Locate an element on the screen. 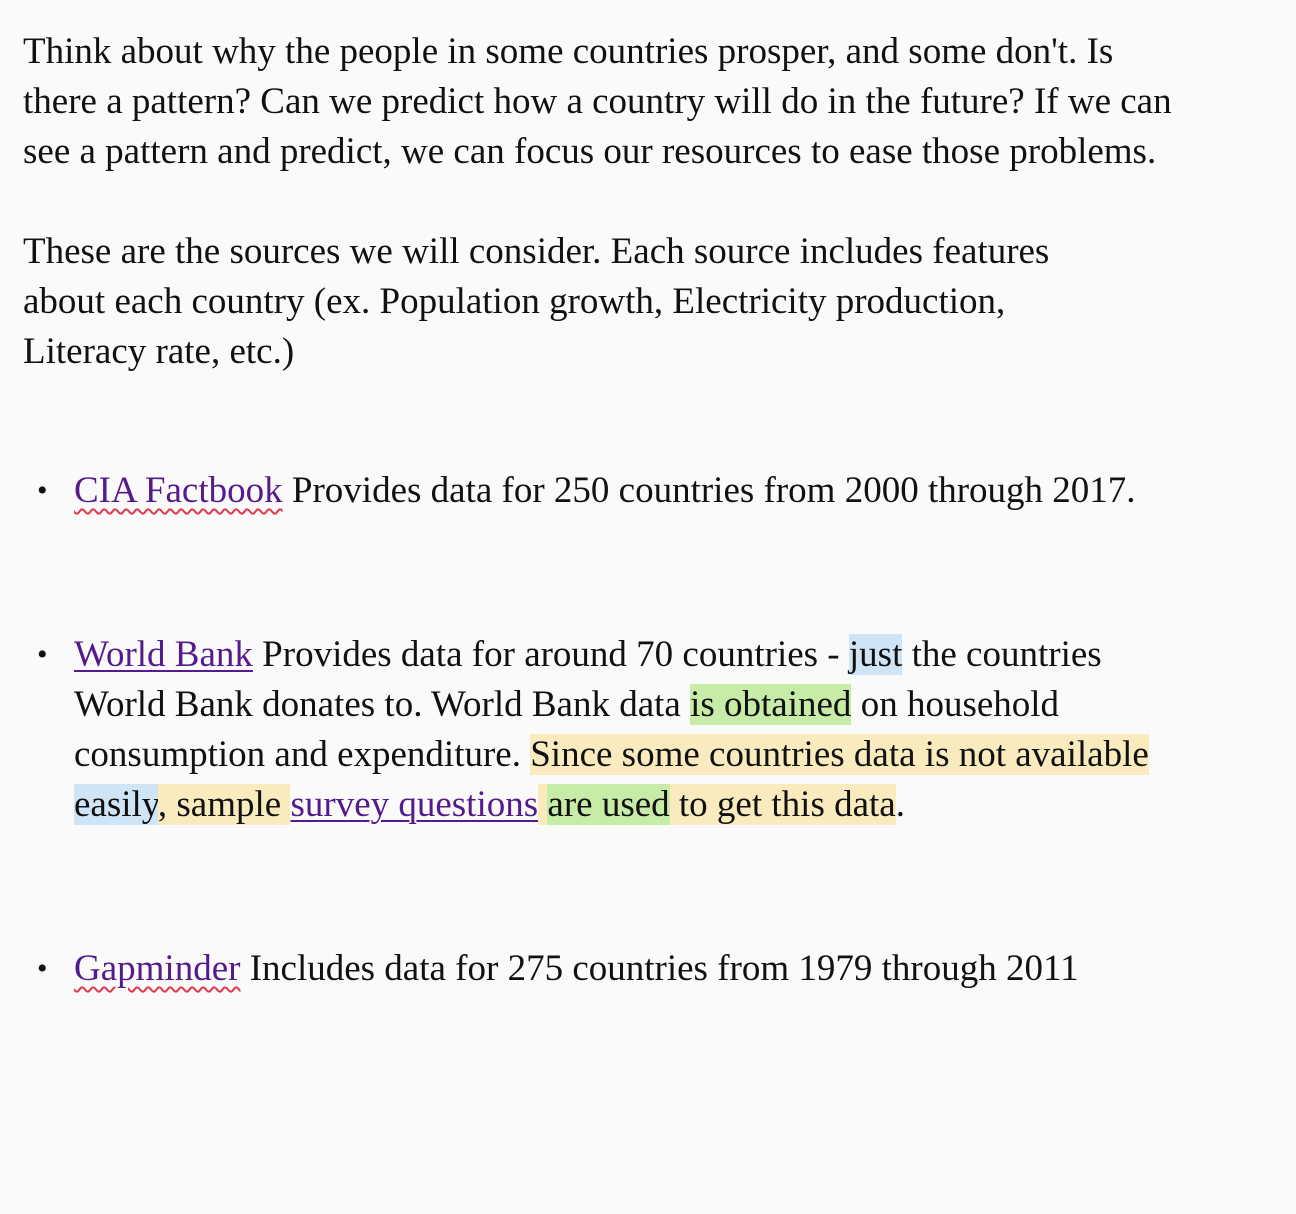  world-bank-text: . is located at coordinates (900, 804).